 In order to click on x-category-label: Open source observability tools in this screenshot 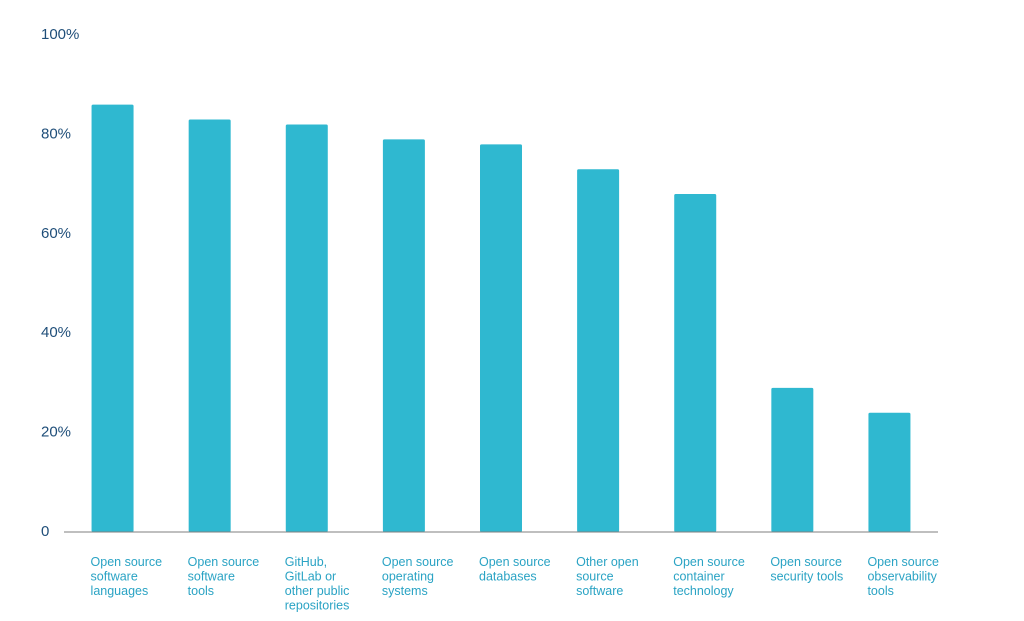, I will do `click(903, 576)`.